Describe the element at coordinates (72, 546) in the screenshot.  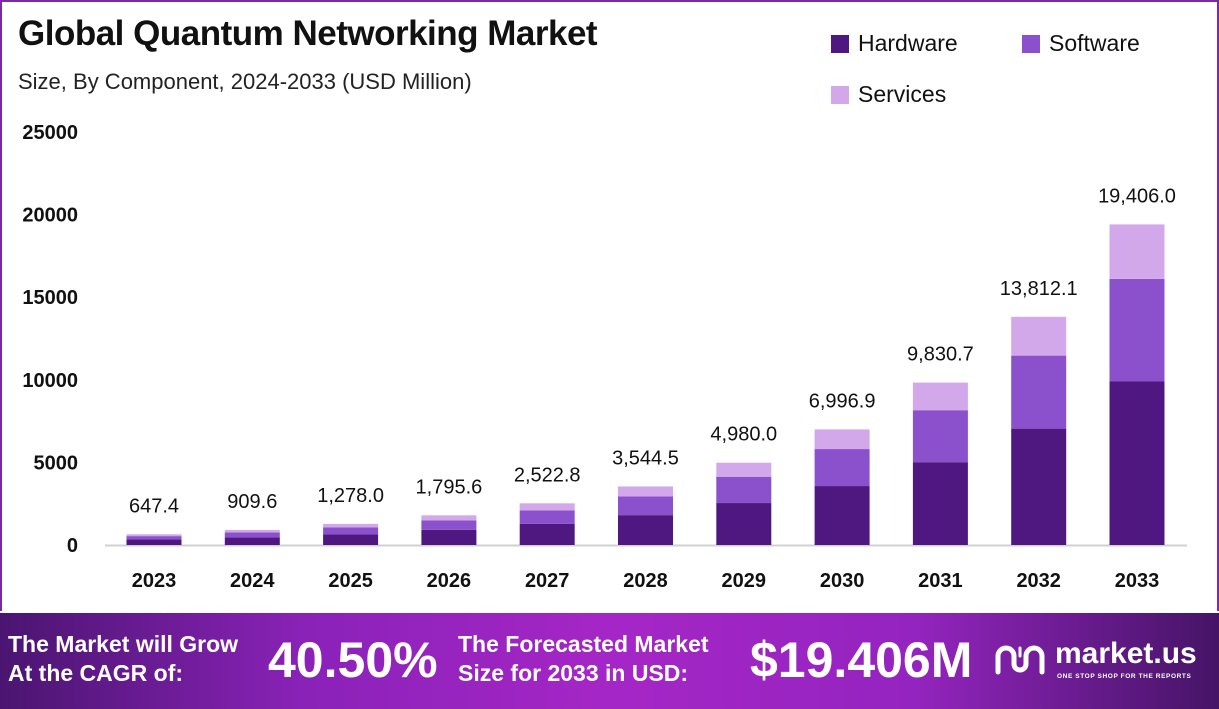
I see `y-tick-label: 0` at that location.